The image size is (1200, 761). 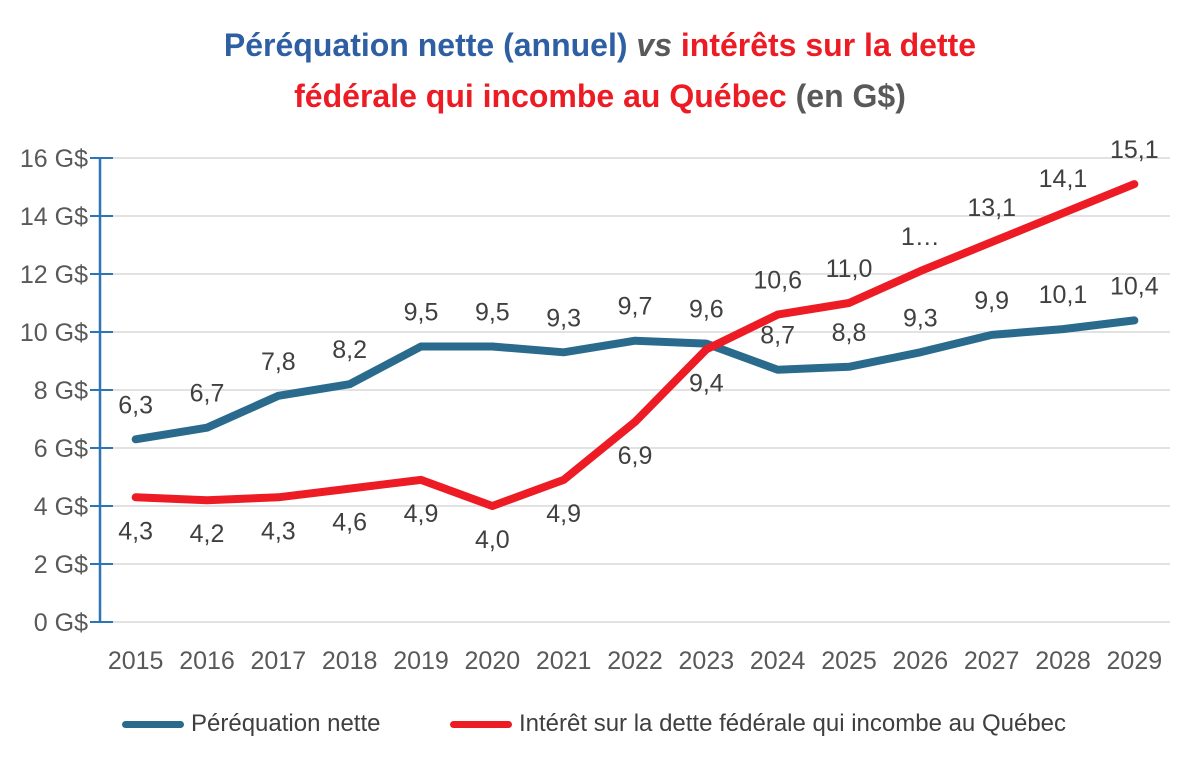 I want to click on x-tick-label: 2023, so click(x=707, y=661).